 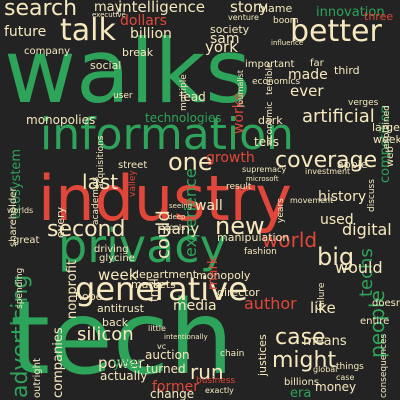 What do you see at coordinates (325, 341) in the screenshot?
I see `cloud-word: means` at bounding box center [325, 341].